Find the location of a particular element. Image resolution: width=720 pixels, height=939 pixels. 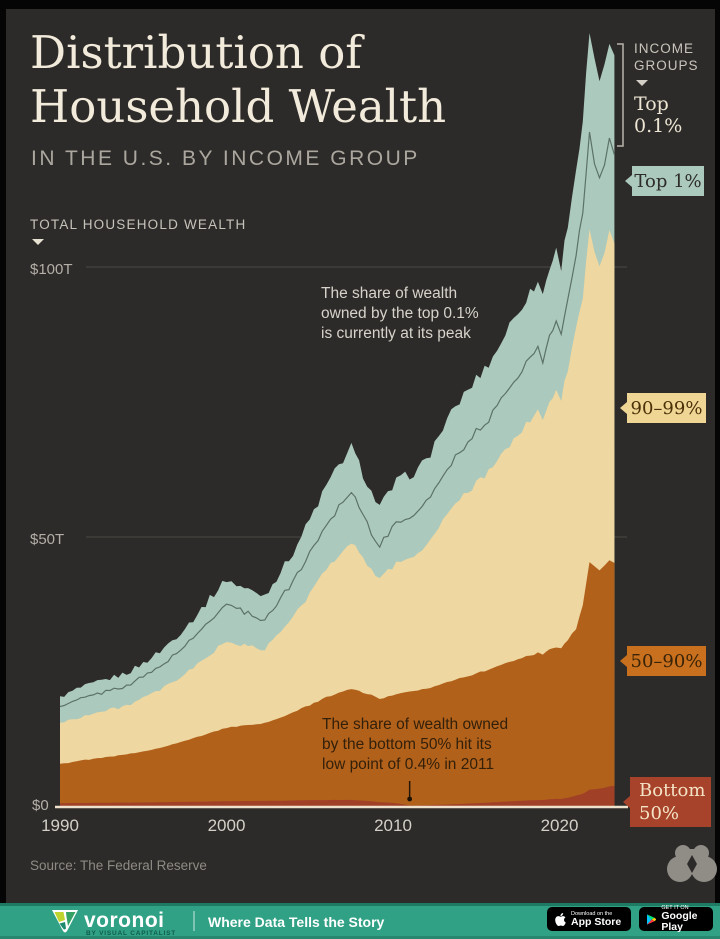

x-tick-2020: 2020 is located at coordinates (559, 825).